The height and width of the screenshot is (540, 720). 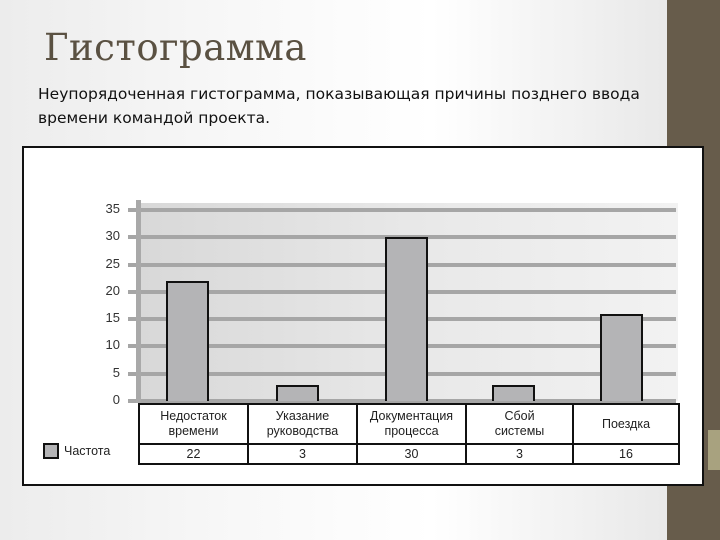 What do you see at coordinates (411, 424) in the screenshot?
I see `category-cell: Документация процесса` at bounding box center [411, 424].